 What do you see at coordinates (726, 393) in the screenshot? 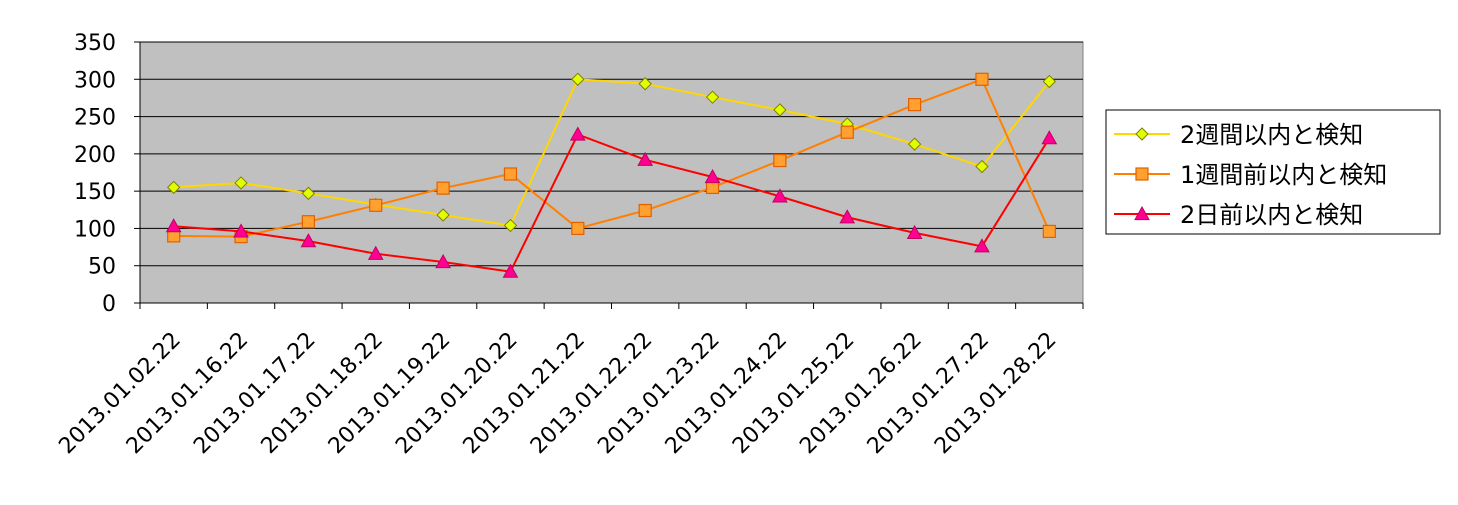
I see `x-tick-label: 2013.01.24.22` at bounding box center [726, 393].